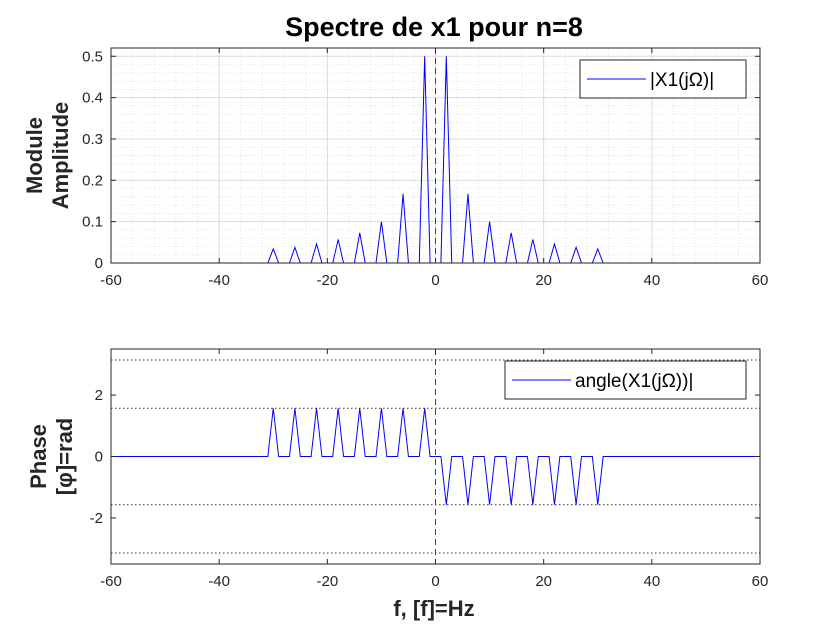  Describe the element at coordinates (682, 80) in the screenshot. I see `legend-label: |X1(jΩ)|` at that location.